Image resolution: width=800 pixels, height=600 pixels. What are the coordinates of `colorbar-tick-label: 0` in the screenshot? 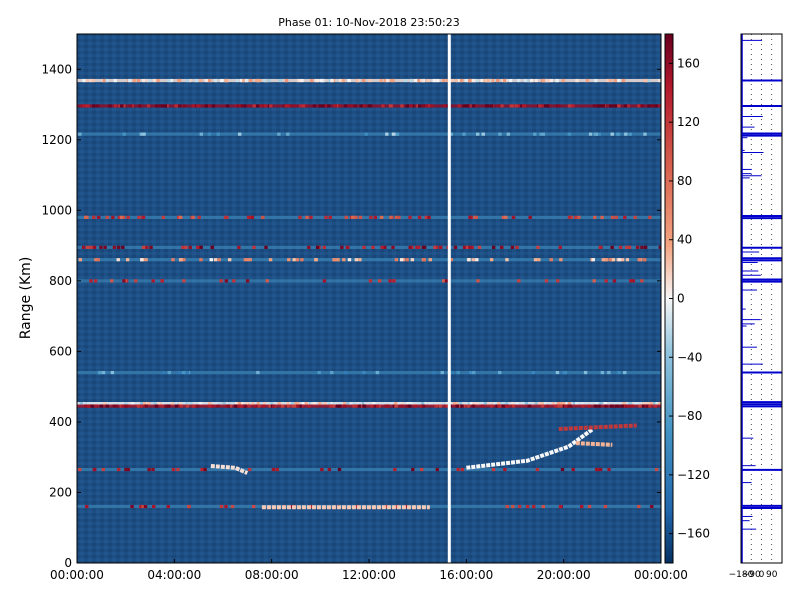 It's located at (681, 299).